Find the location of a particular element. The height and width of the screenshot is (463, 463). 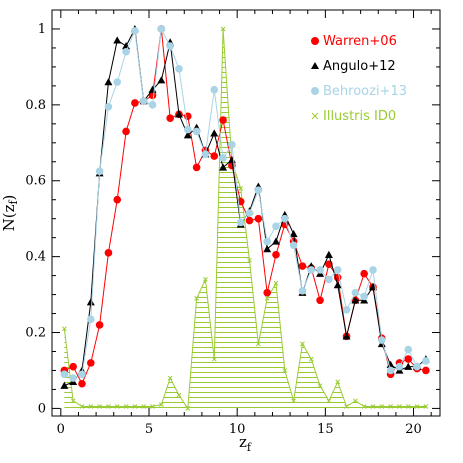

legend-marker-stroke is located at coordinates (315, 116).